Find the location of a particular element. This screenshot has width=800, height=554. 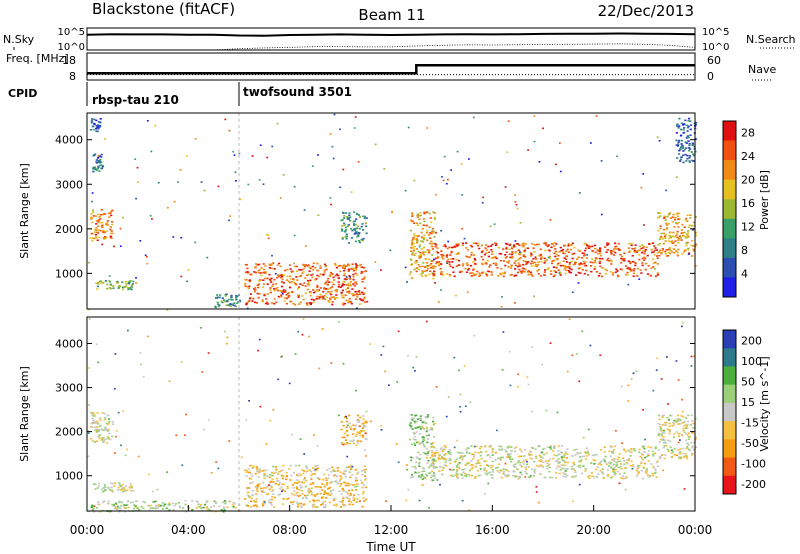

nsky-label: N.Sky is located at coordinates (19, 39).